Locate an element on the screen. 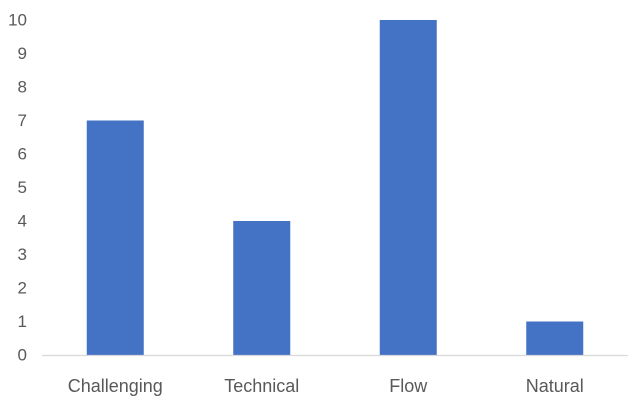  y-tick-label: 3 is located at coordinates (22, 254).